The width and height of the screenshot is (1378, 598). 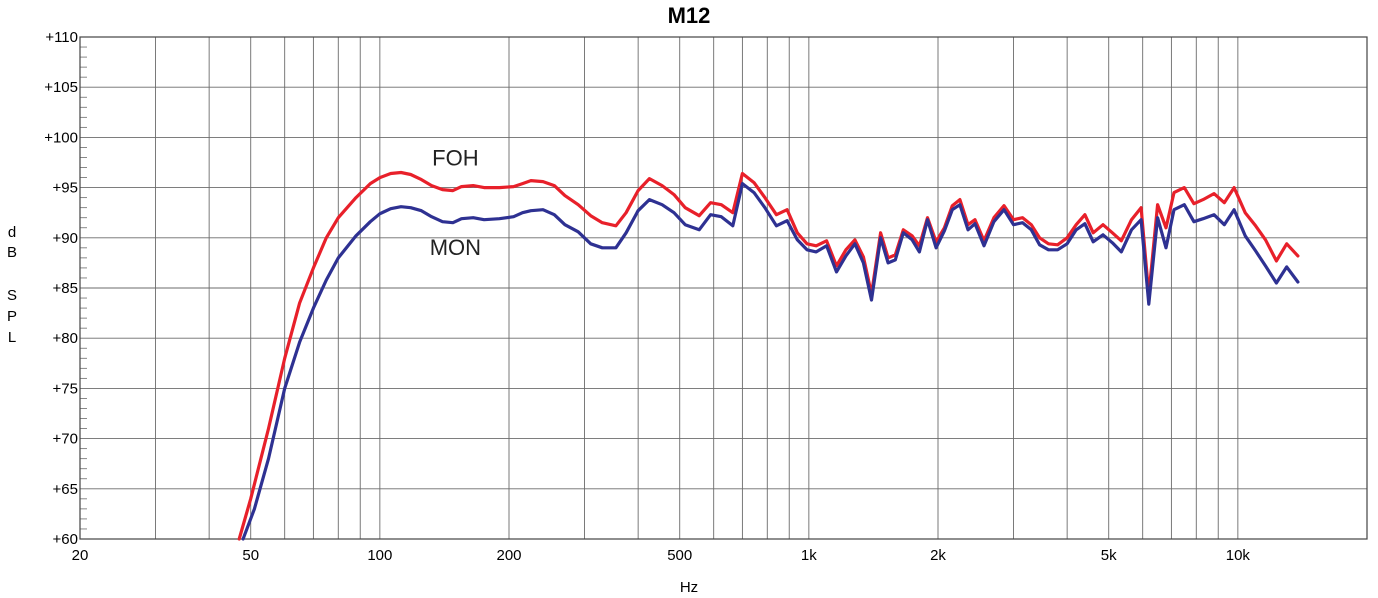 What do you see at coordinates (61, 87) in the screenshot?
I see `y-tick-label: +105` at bounding box center [61, 87].